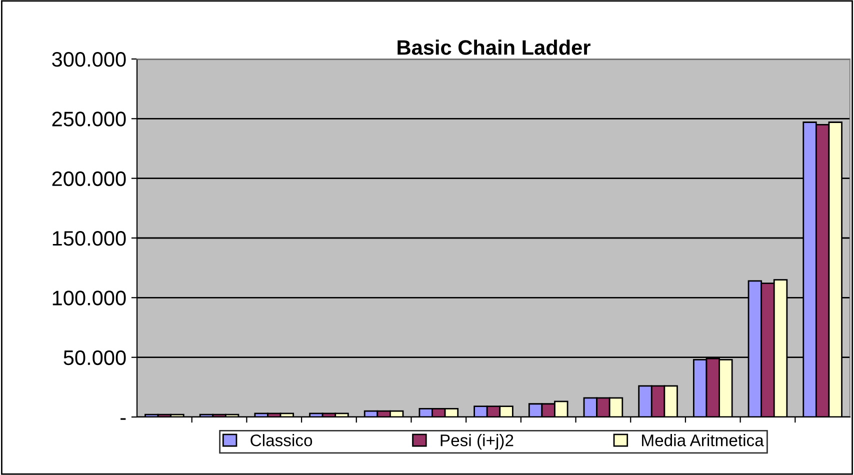 The height and width of the screenshot is (475, 854). What do you see at coordinates (89, 298) in the screenshot?
I see `y-tick-label: 100.000` at bounding box center [89, 298].